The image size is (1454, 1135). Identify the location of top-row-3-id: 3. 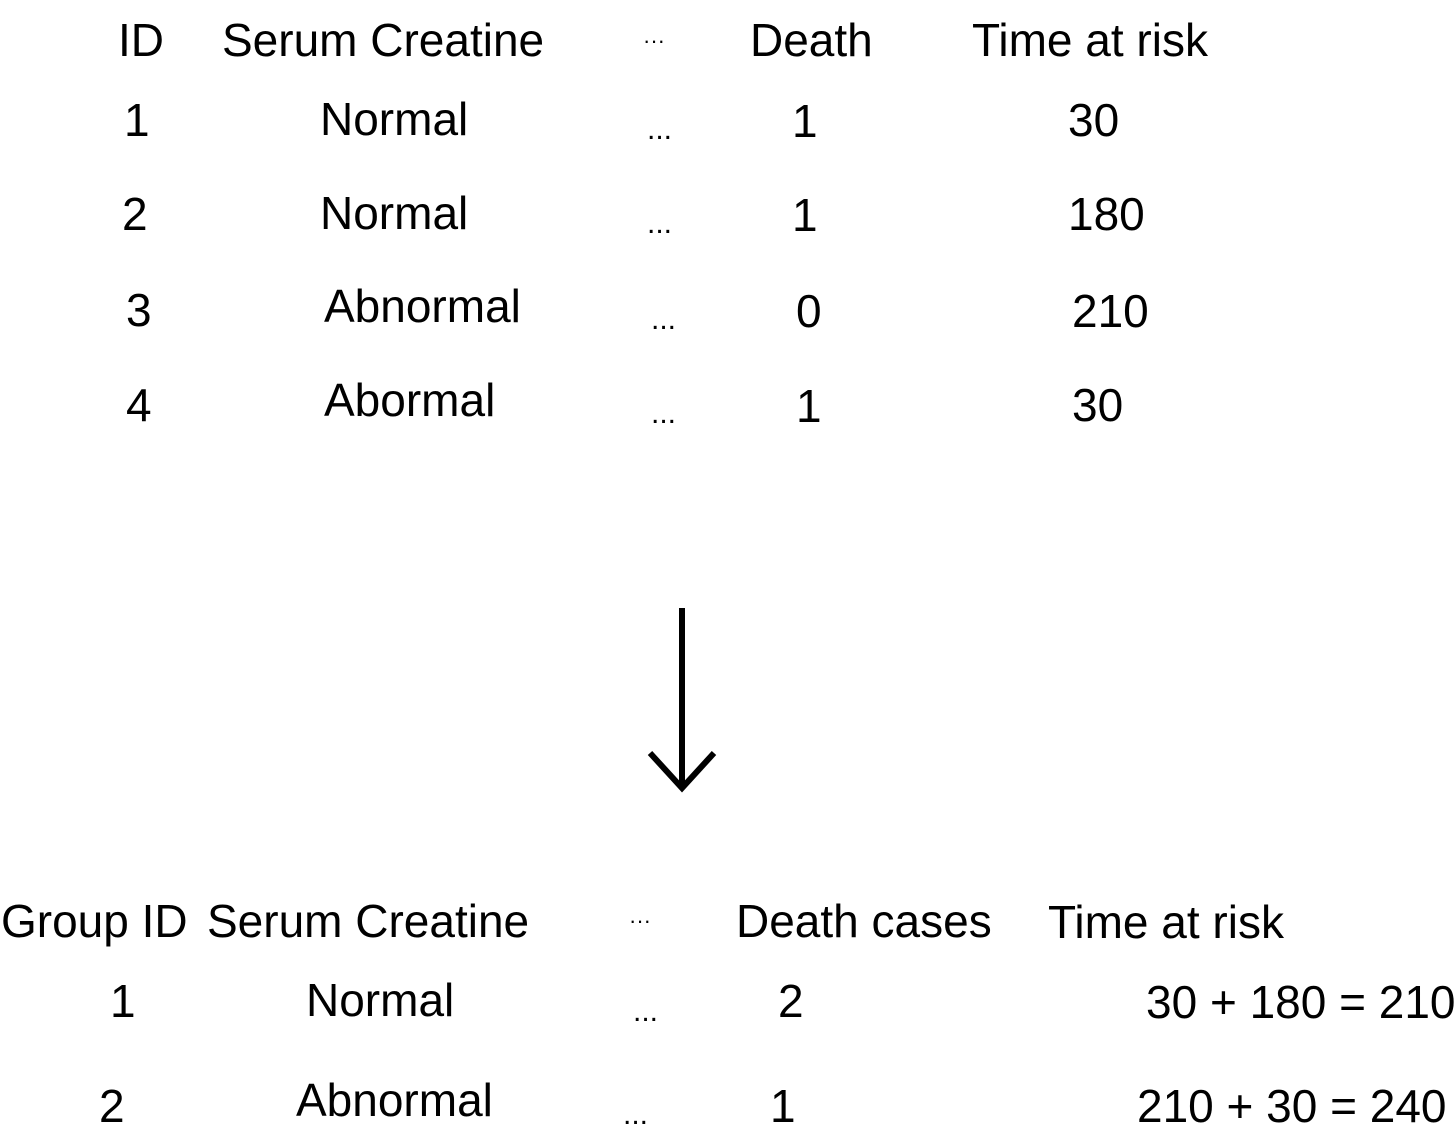
(139, 310).